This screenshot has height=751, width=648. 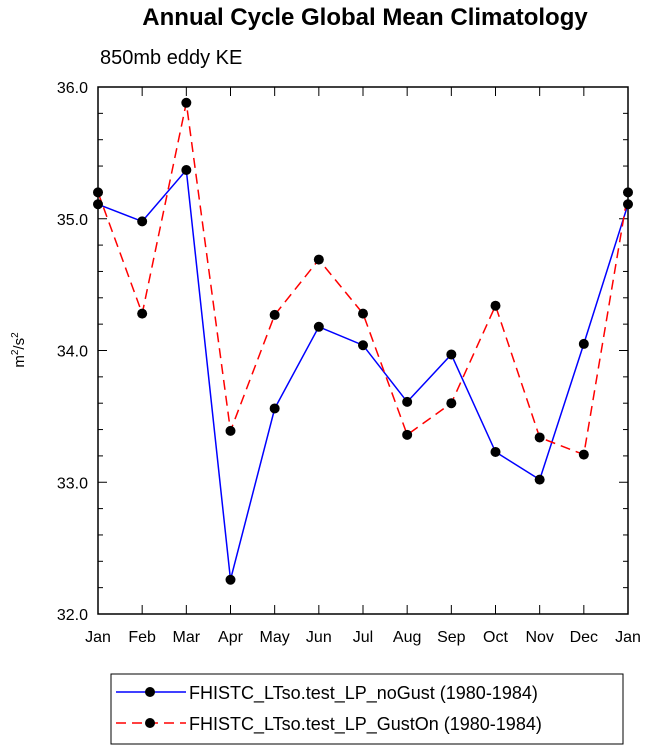 I want to click on legend-marker-guston, so click(x=150, y=723).